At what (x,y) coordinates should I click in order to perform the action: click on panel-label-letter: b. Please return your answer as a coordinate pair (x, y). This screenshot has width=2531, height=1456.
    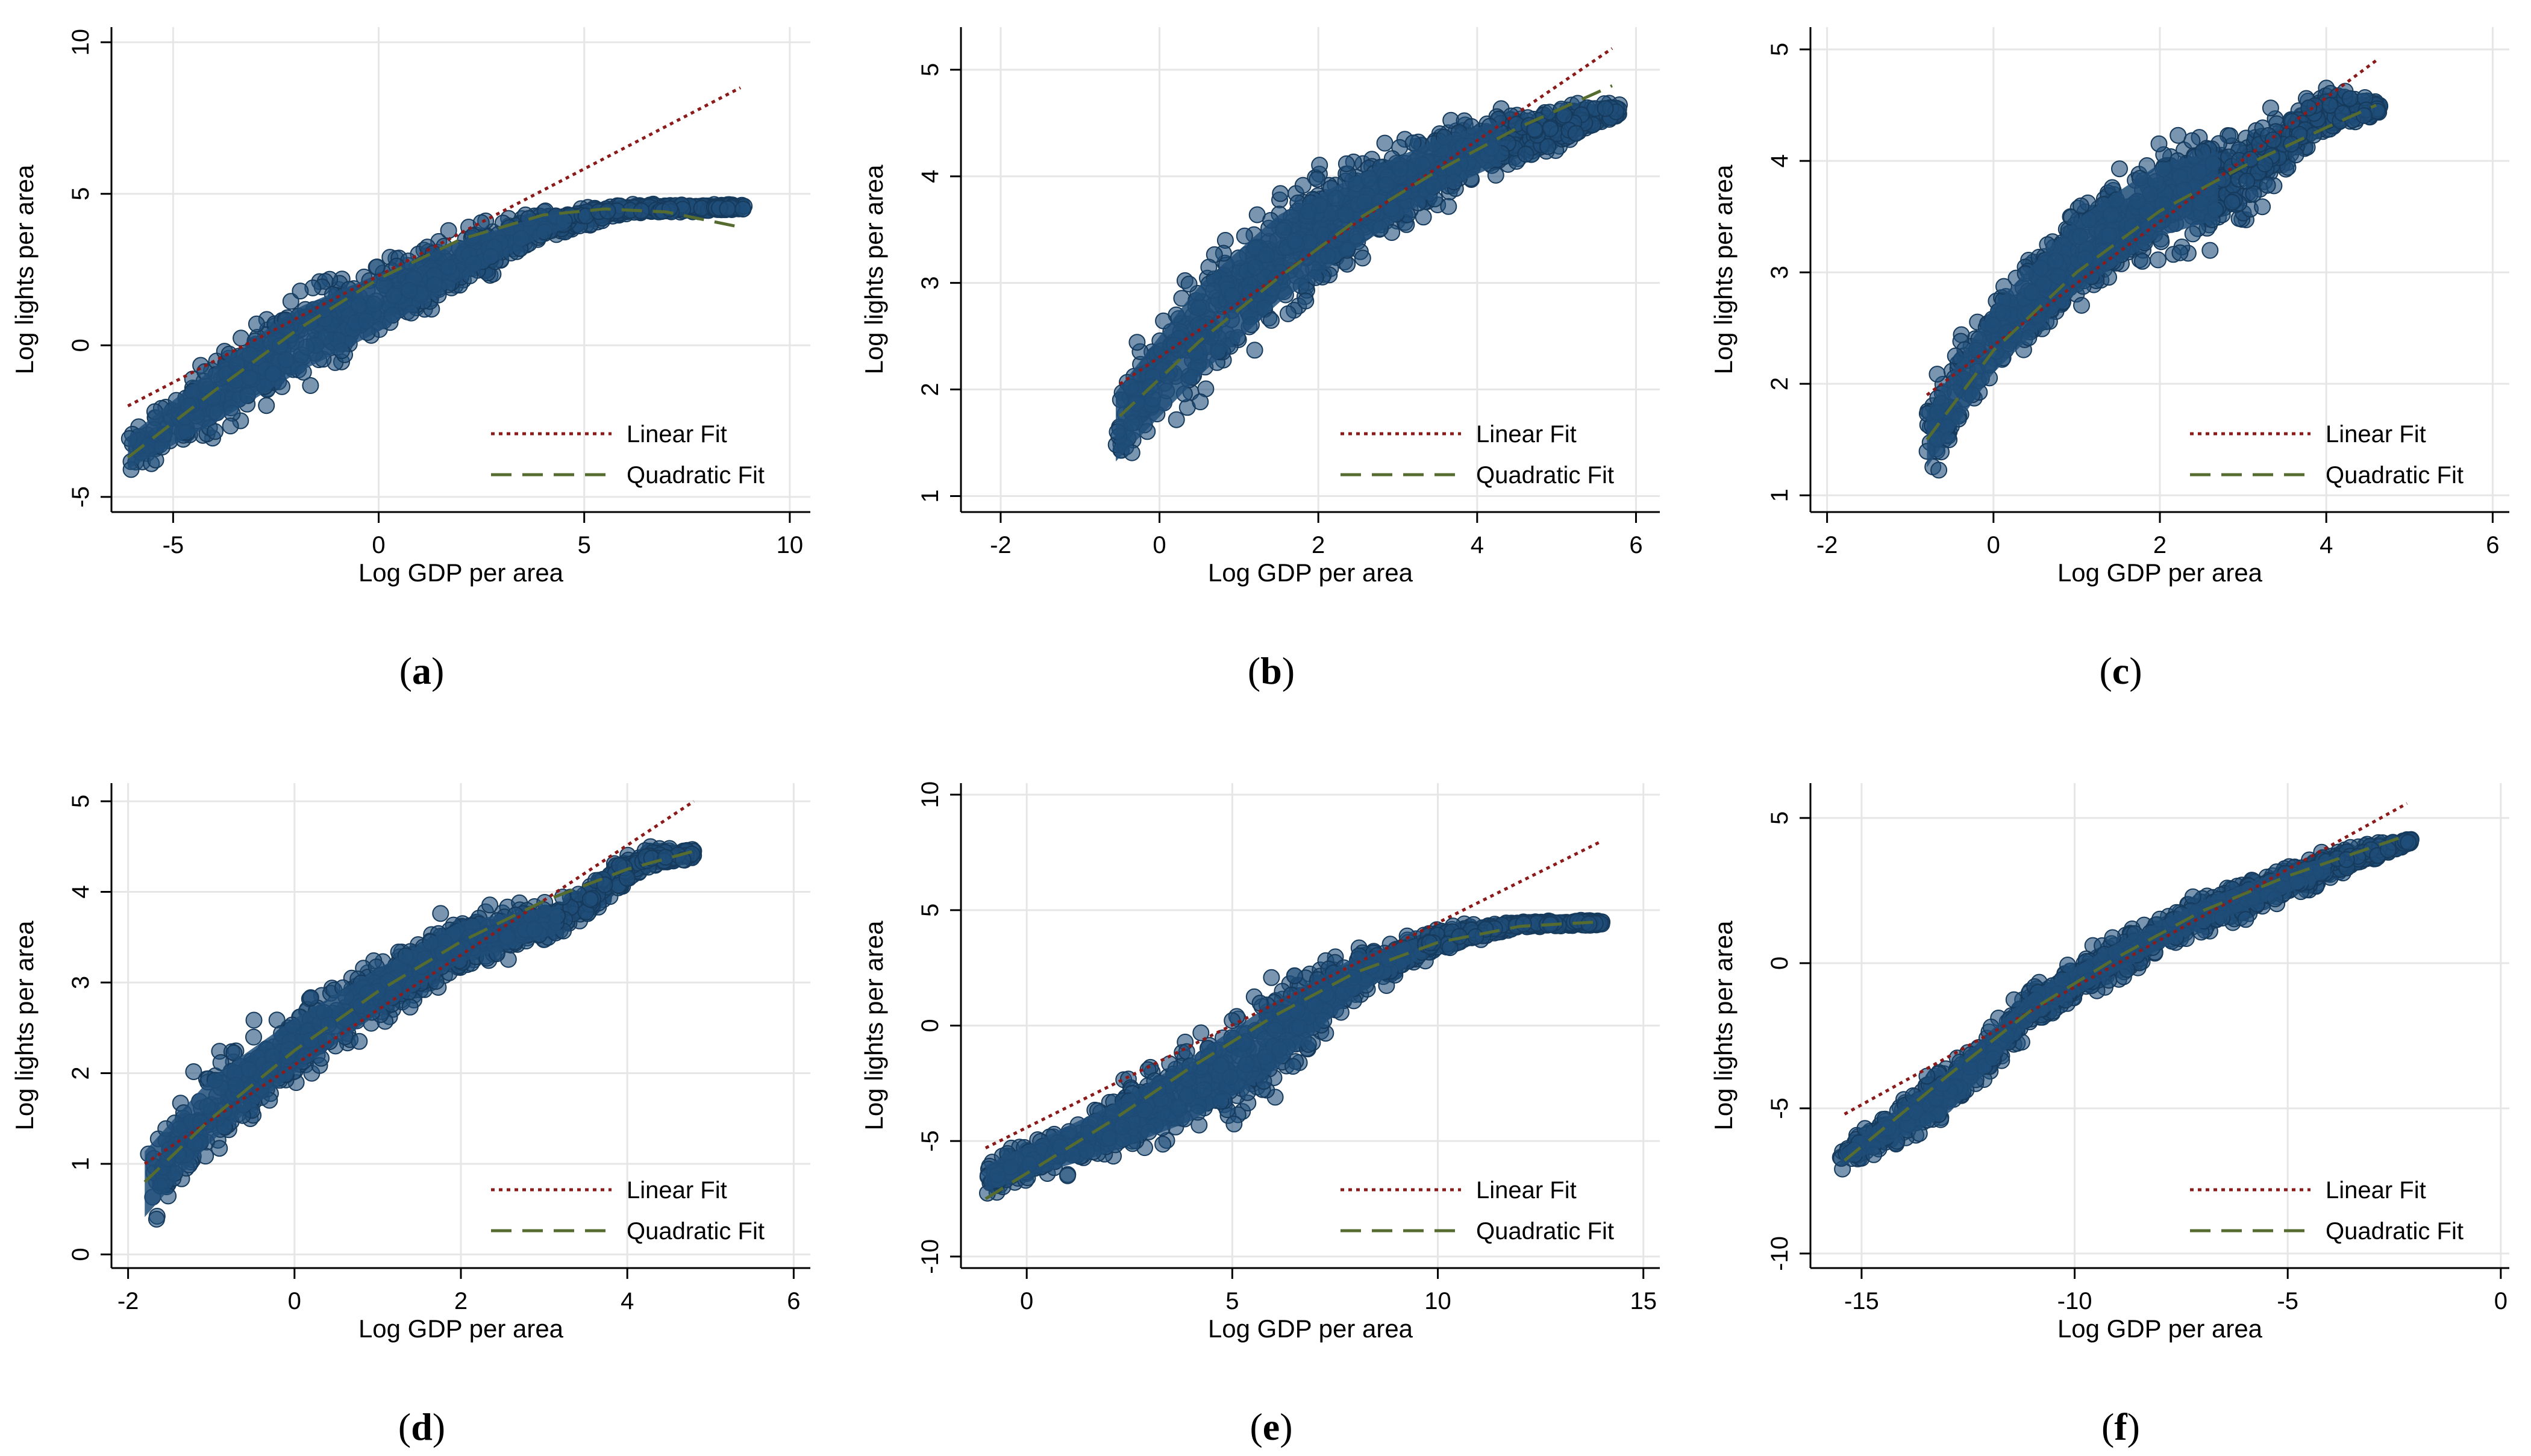
    Looking at the image, I should click on (1271, 670).